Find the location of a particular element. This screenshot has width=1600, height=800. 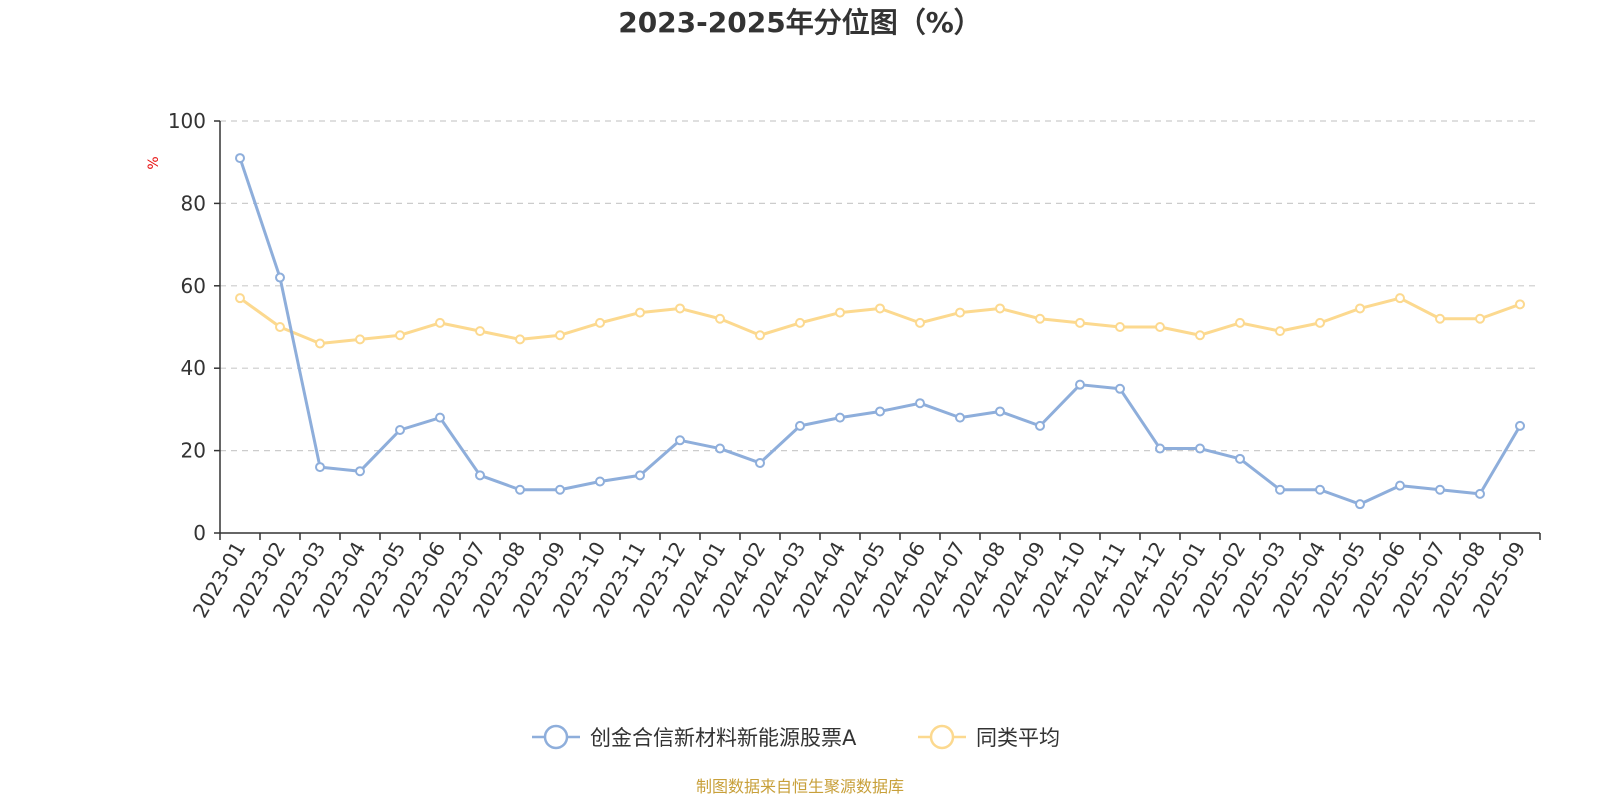

y-tick-label: 100 is located at coordinates (187, 121).